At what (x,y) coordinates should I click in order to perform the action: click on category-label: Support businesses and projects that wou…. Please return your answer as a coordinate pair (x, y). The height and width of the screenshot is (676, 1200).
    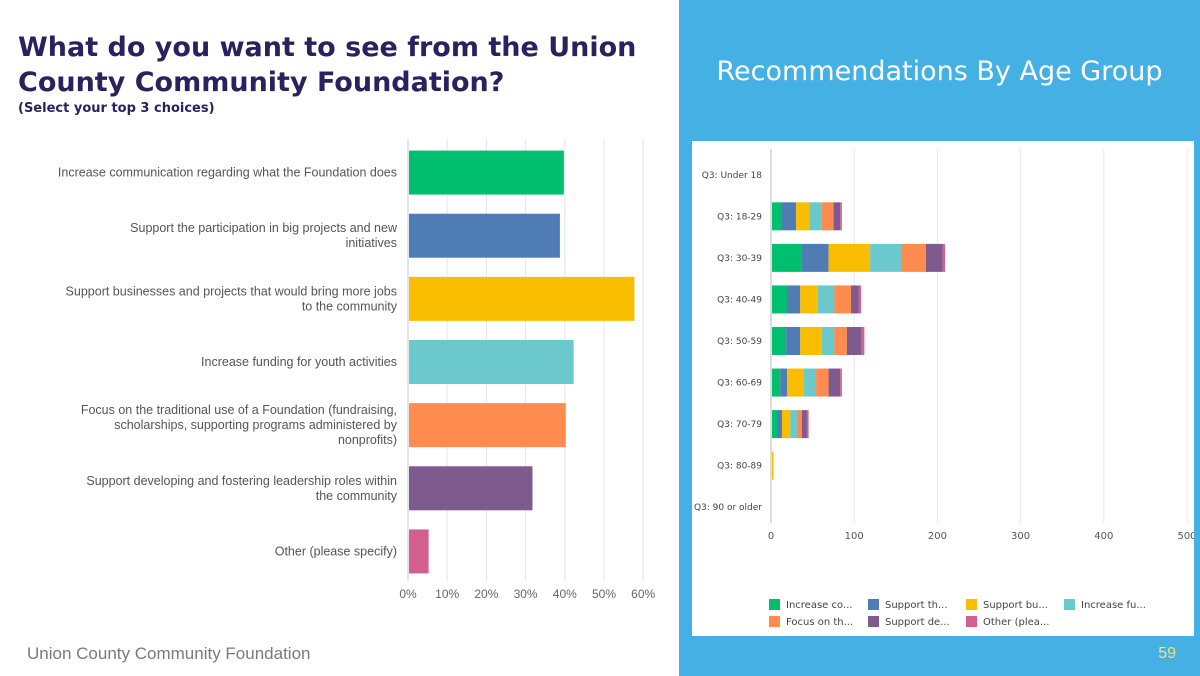
    Looking at the image, I should click on (232, 298).